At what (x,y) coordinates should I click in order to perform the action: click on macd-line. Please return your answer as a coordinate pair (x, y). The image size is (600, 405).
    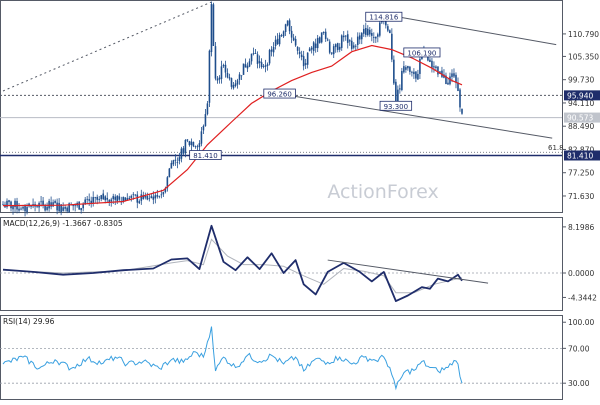
    Looking at the image, I should click on (232, 263).